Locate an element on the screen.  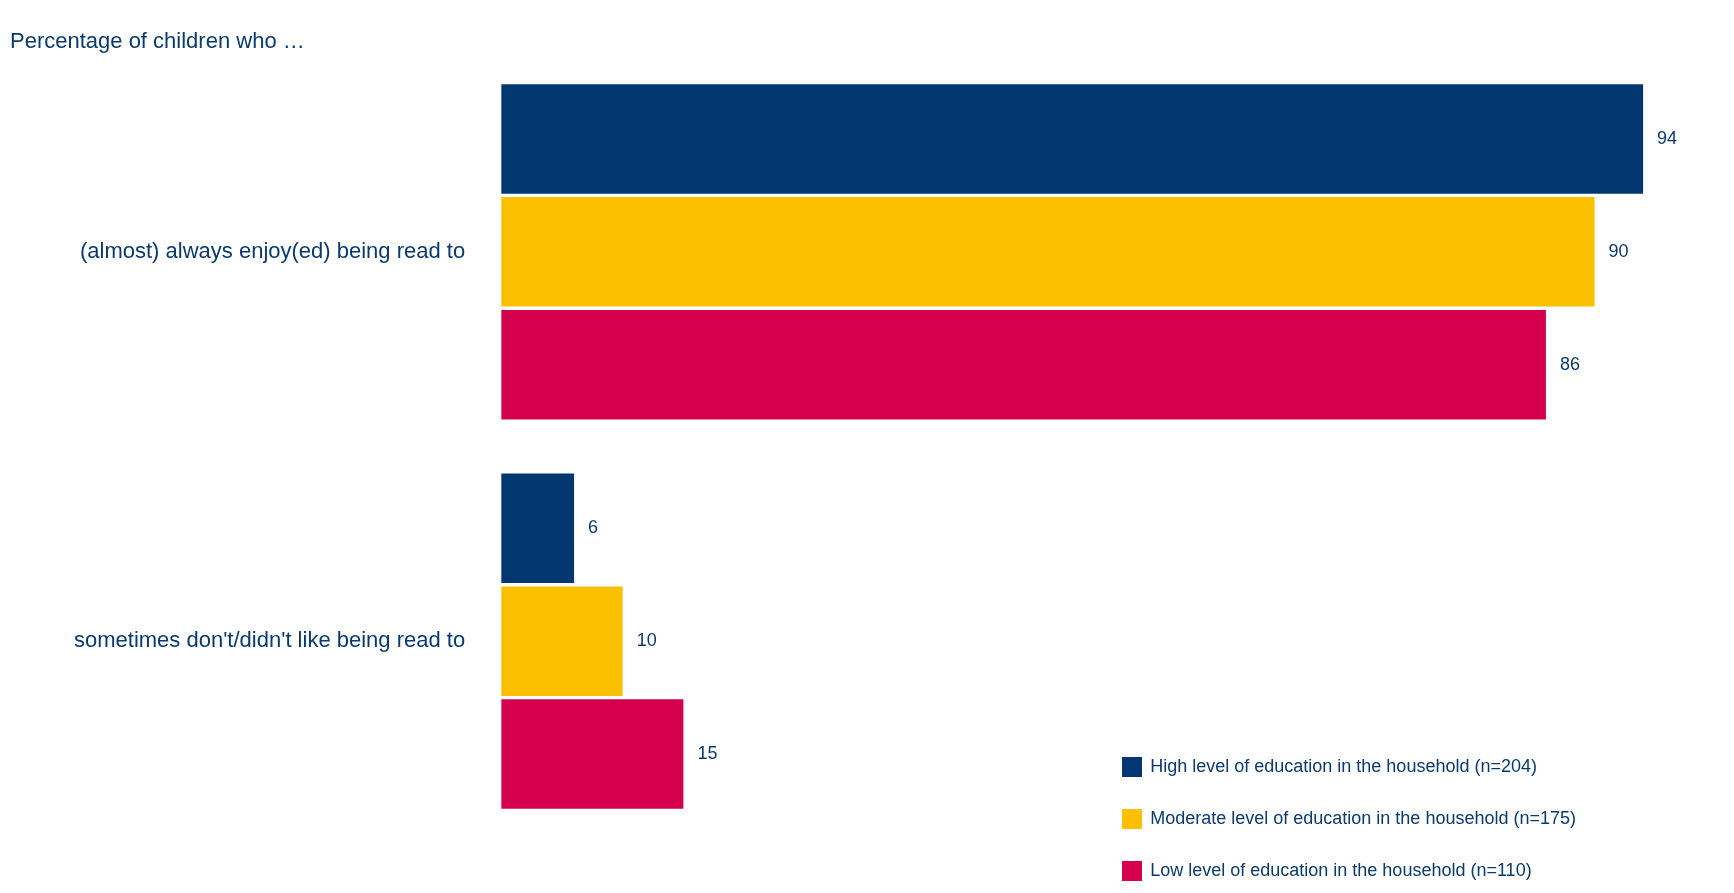
data-label: 15 is located at coordinates (707, 753).